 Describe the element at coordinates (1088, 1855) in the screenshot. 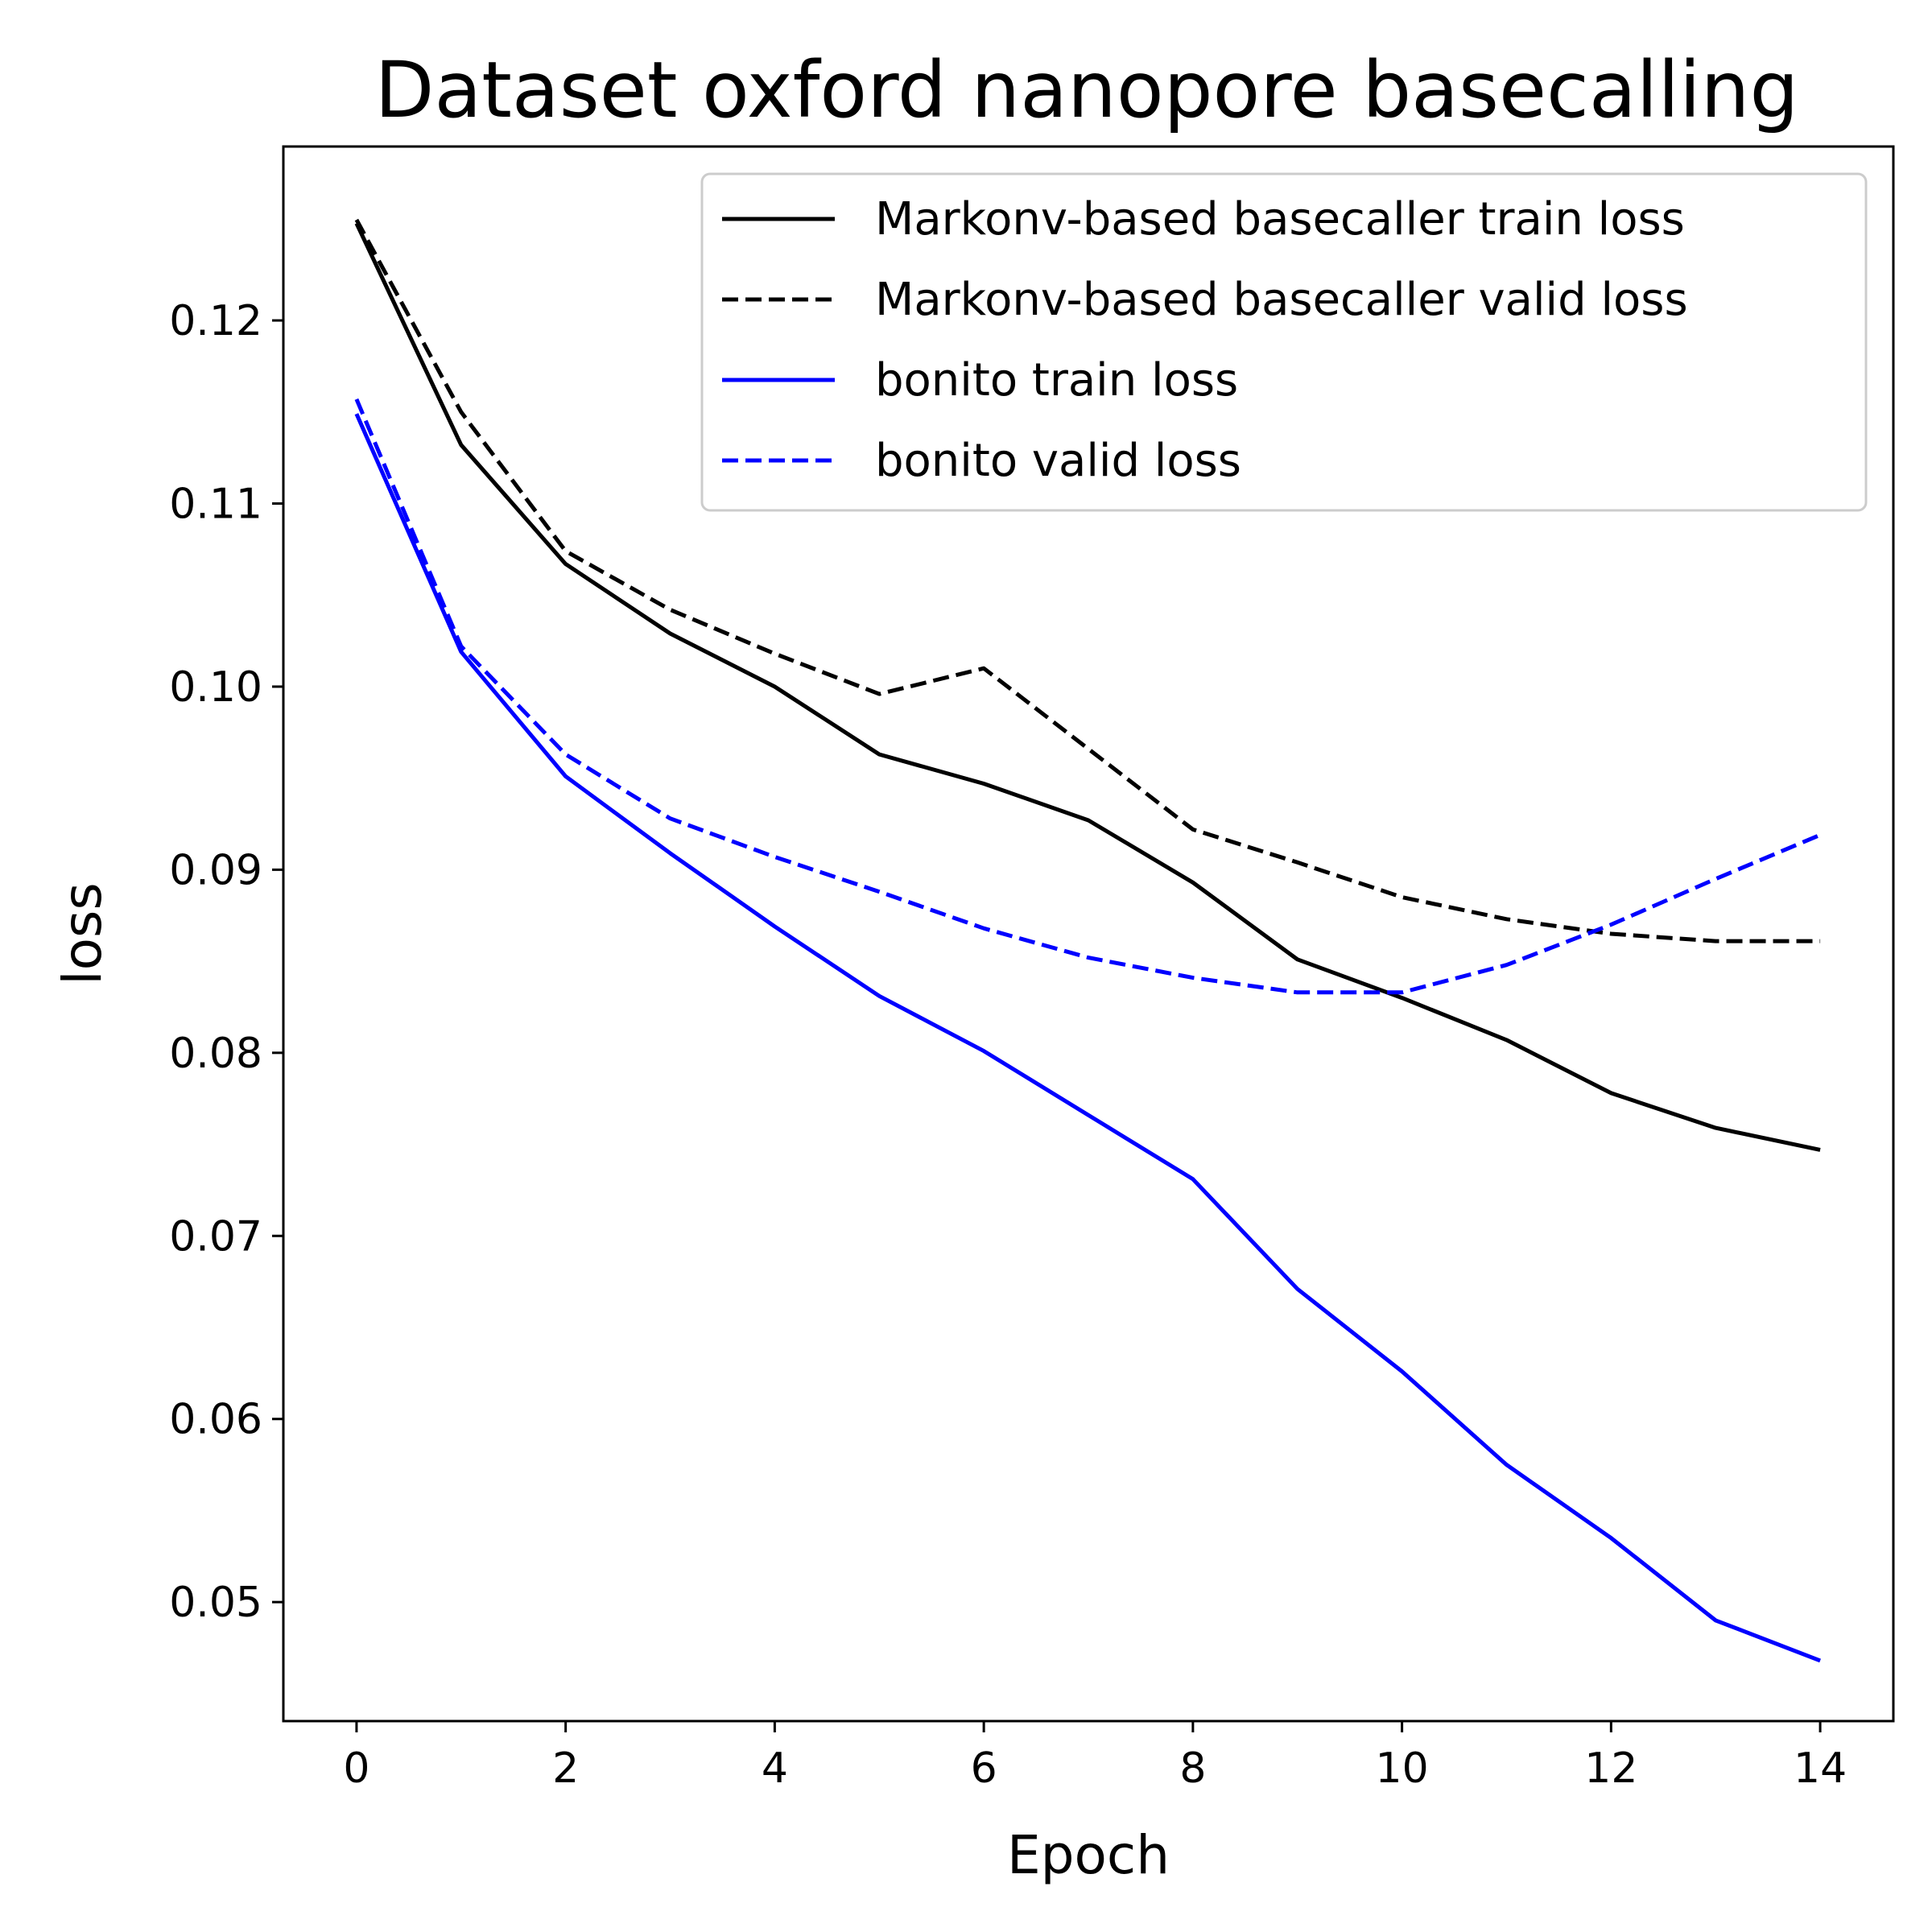

I see `x-axis-label: Epoch` at that location.